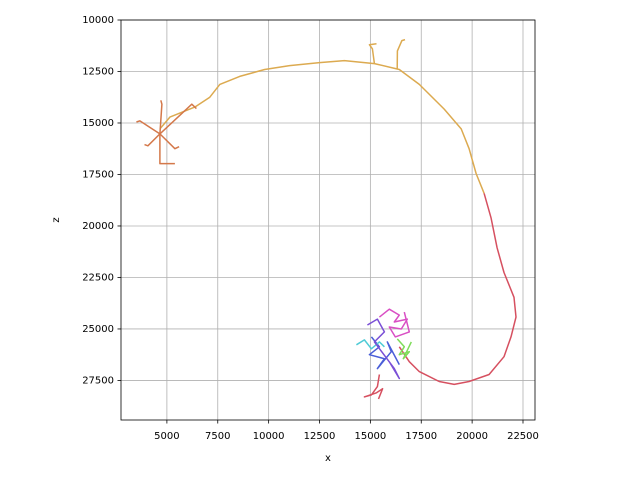 Image resolution: width=640 pixels, height=480 pixels. Describe the element at coordinates (421, 436) in the screenshot. I see `x-tick-label: 17500` at that location.